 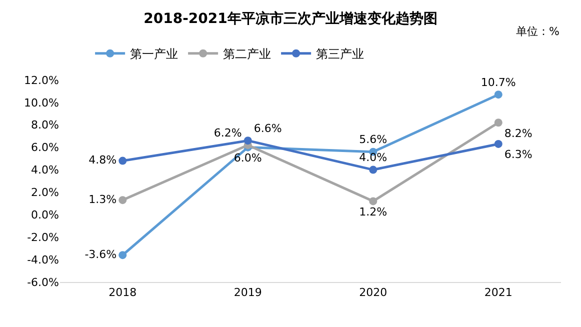 What do you see at coordinates (268, 128) in the screenshot?
I see `data-label: 6.6%` at bounding box center [268, 128].